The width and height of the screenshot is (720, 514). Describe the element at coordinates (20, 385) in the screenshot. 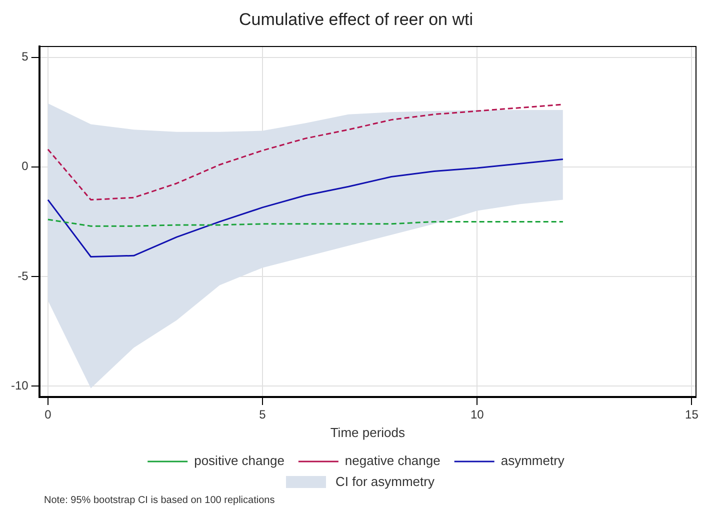

I see `y-tick-label: -10` at that location.